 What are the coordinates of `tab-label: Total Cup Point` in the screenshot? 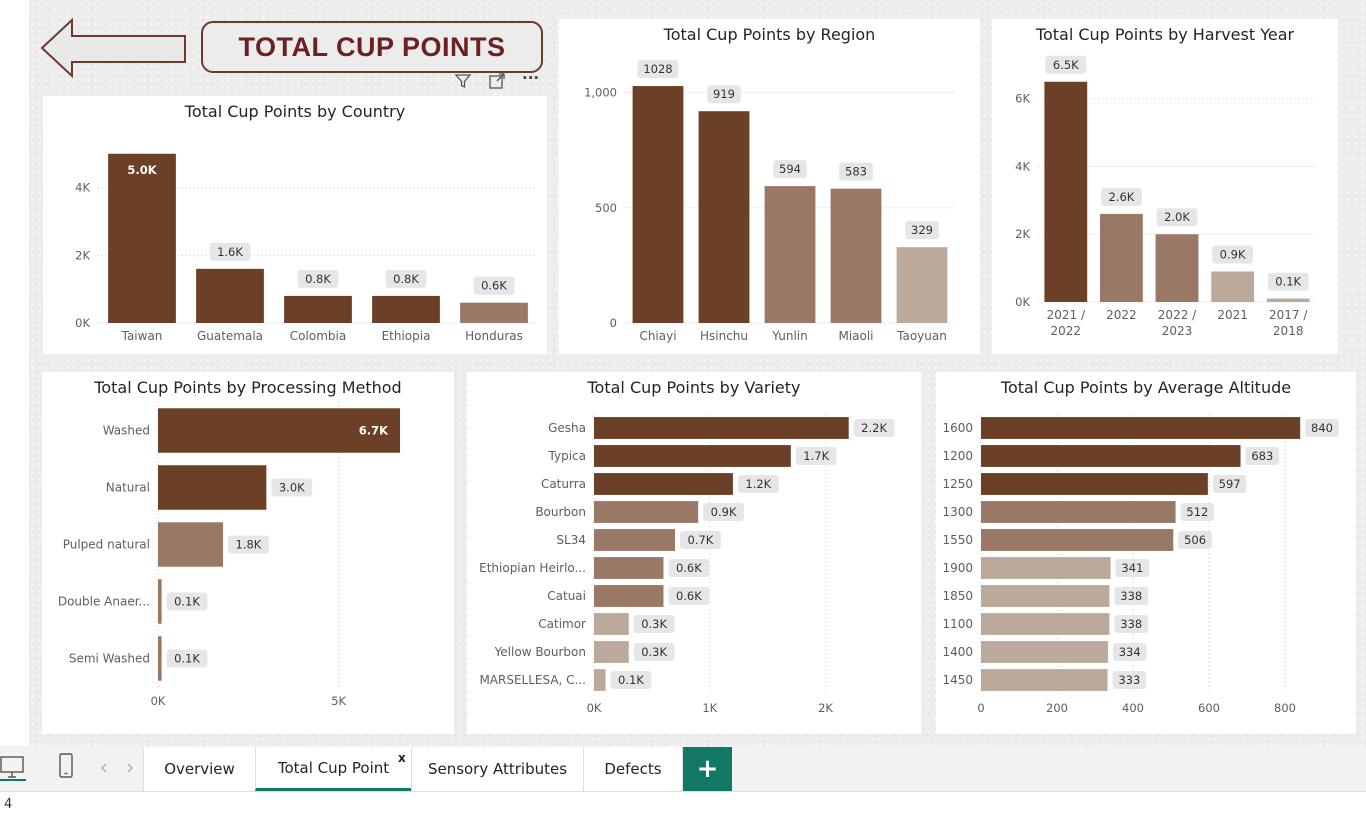 It's located at (333, 767).